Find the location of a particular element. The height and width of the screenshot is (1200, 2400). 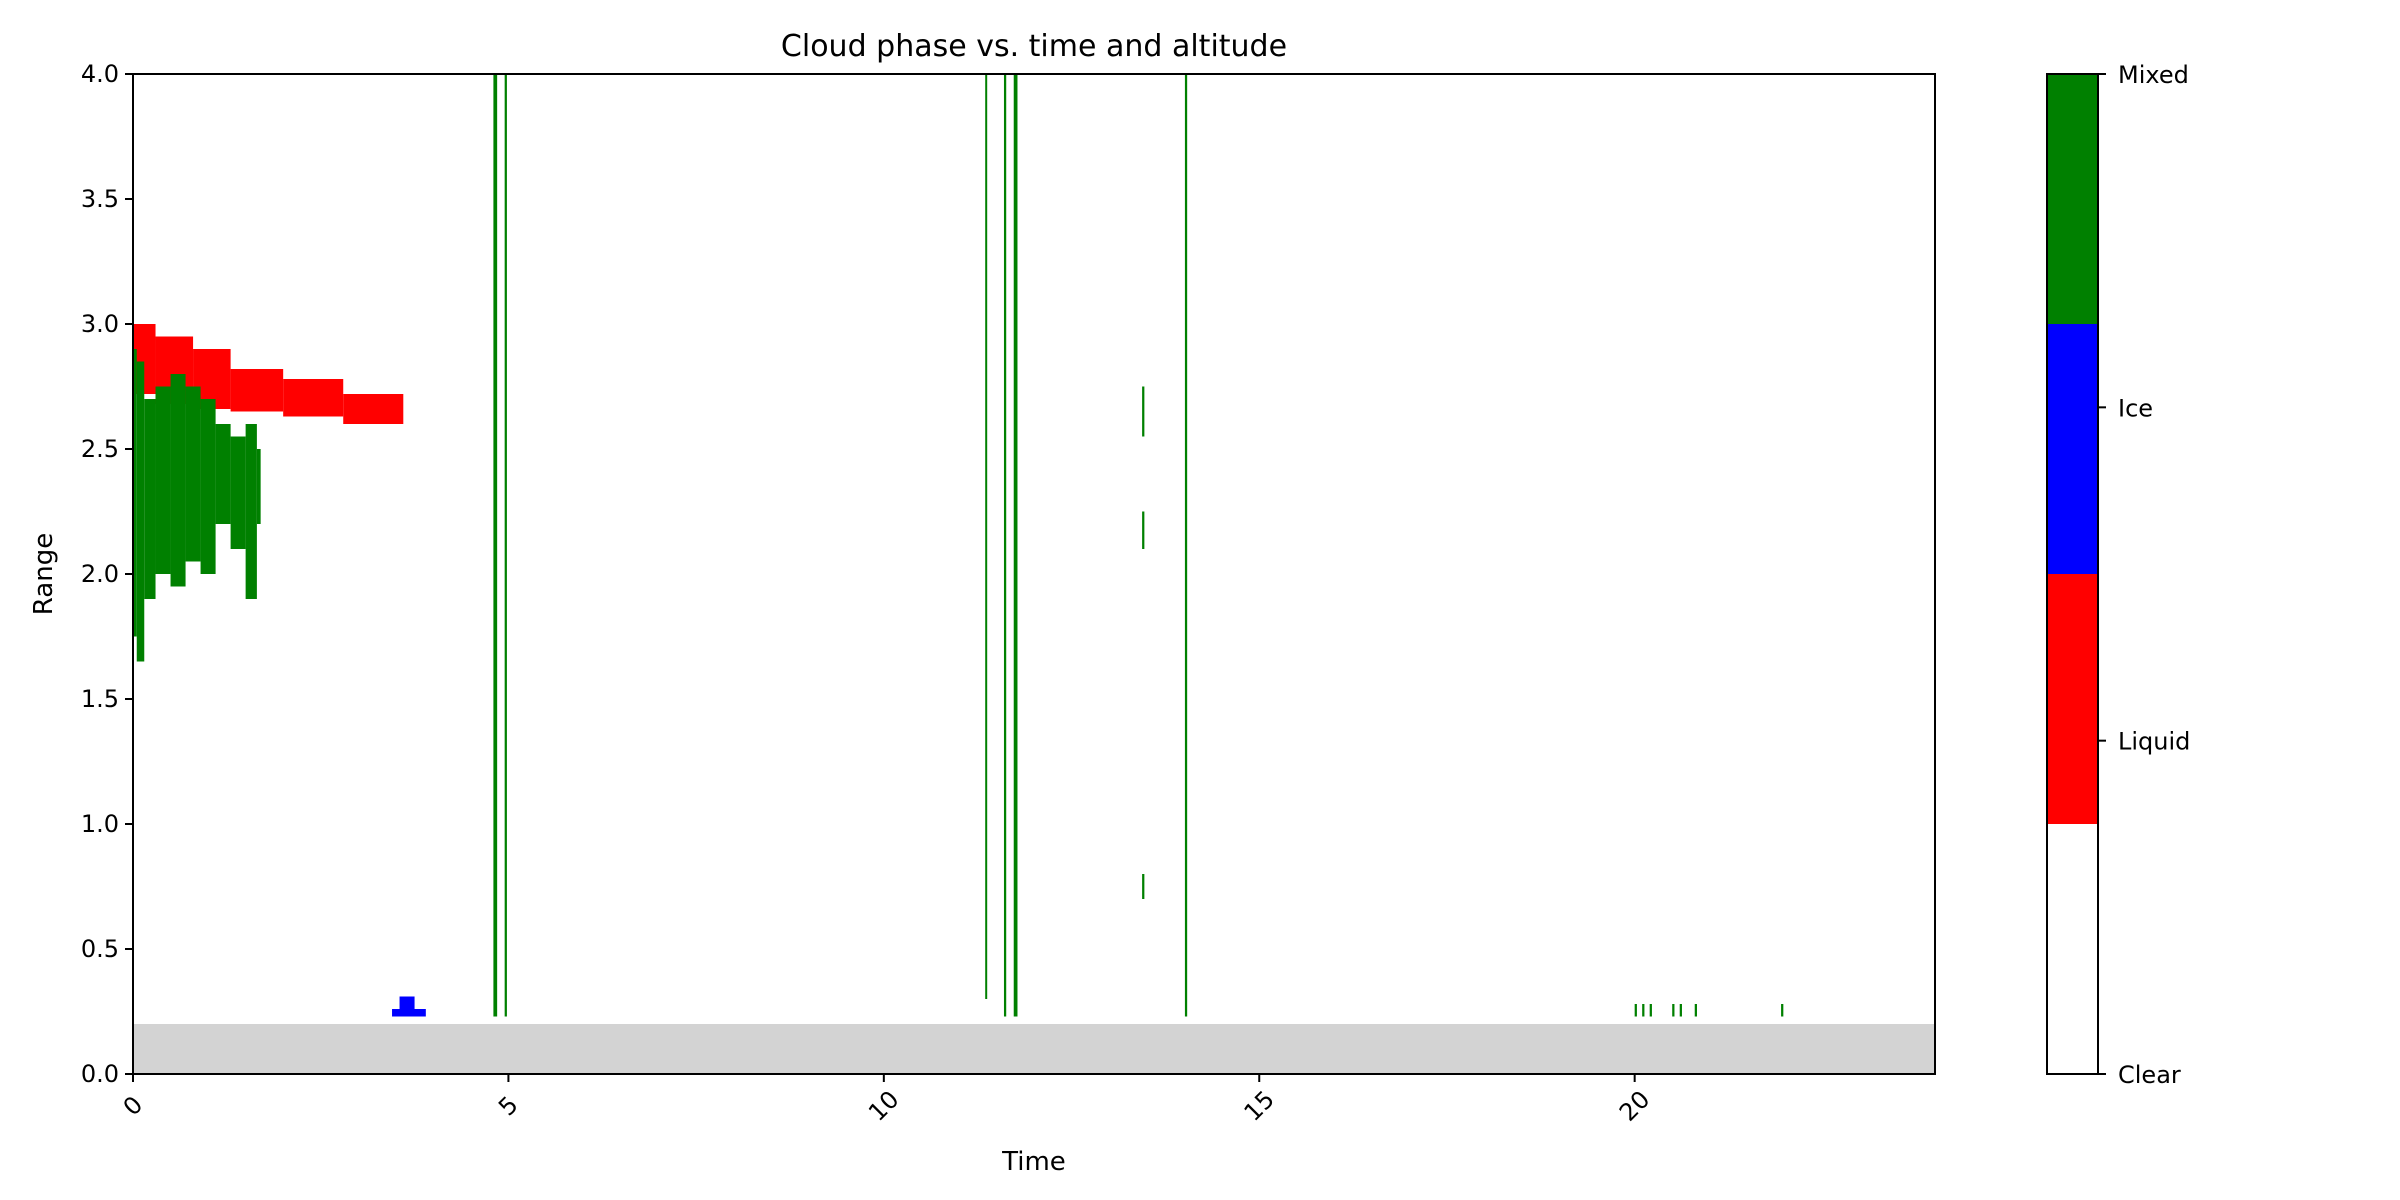

ground-band is located at coordinates (1034, 1049).